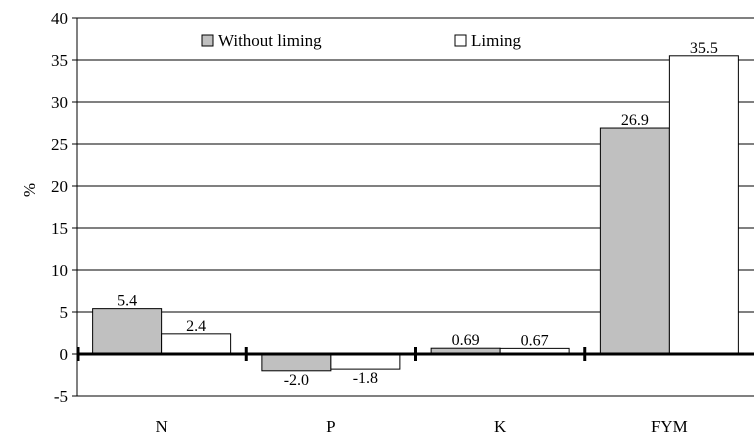 The image size is (754, 437). Describe the element at coordinates (59, 60) in the screenshot. I see `y-tick-label: 35` at that location.